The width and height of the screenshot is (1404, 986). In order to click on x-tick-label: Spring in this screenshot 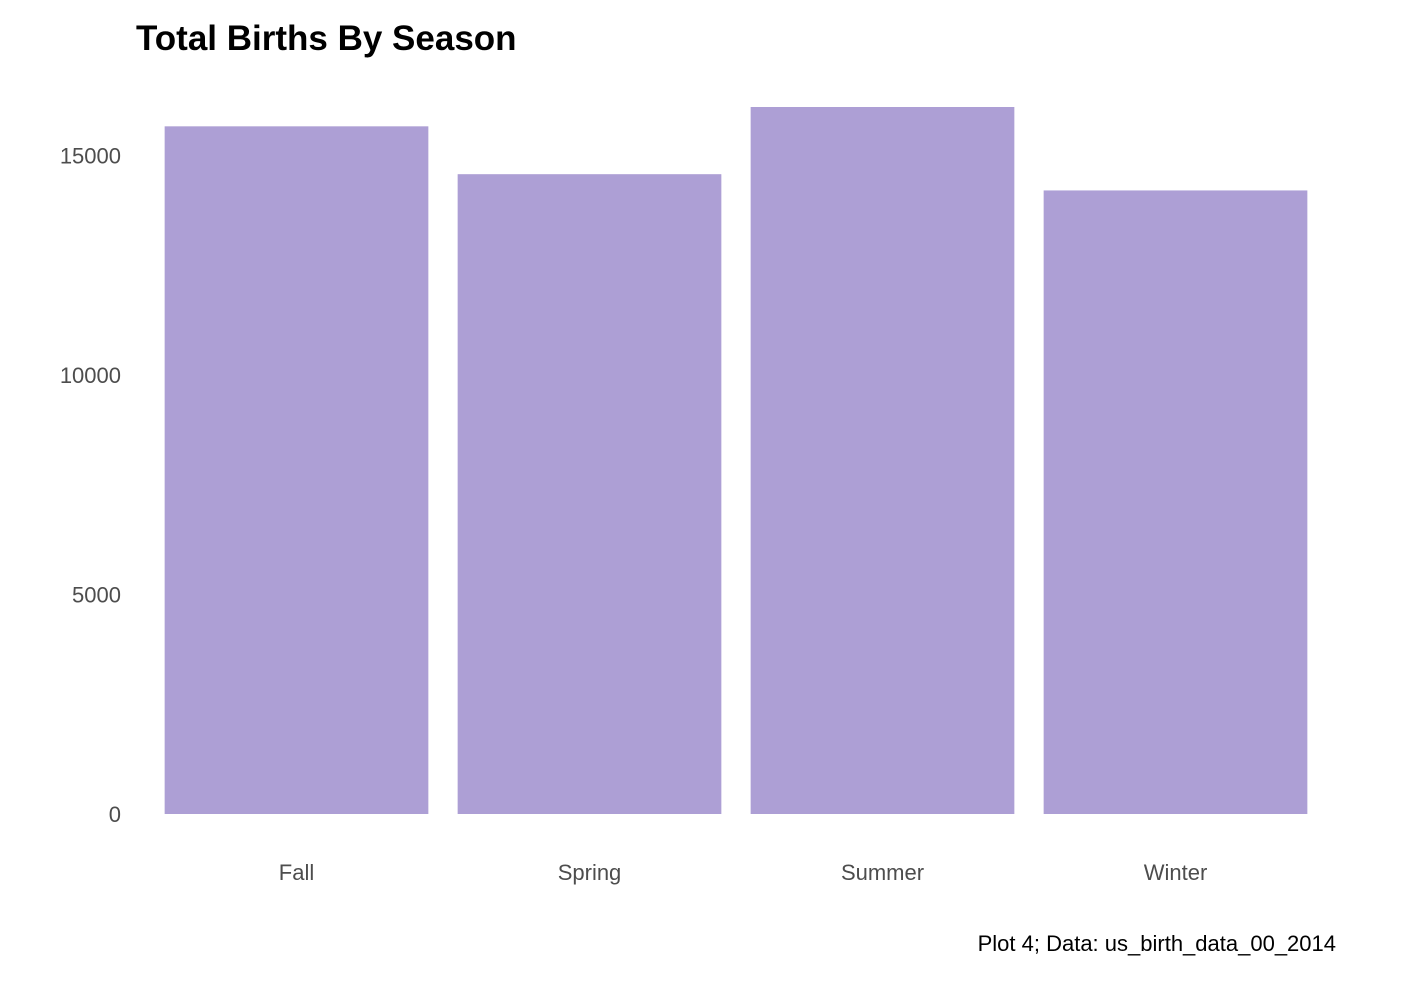, I will do `click(590, 872)`.